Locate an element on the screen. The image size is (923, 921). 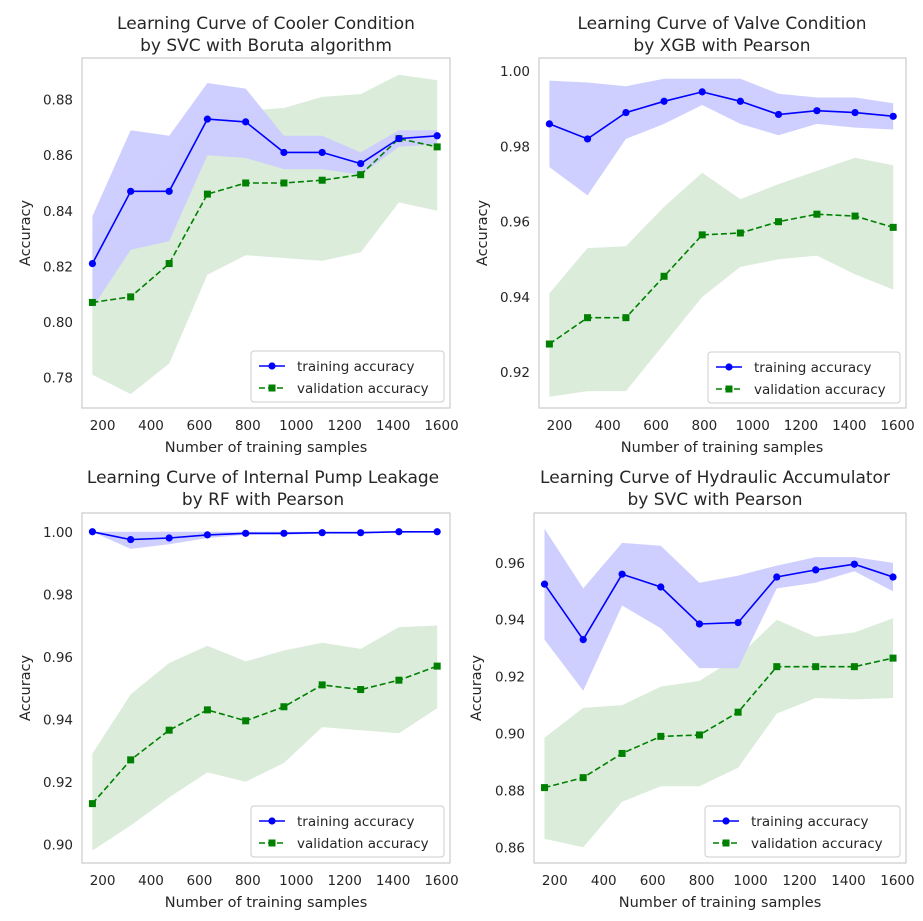
panel-2-validation-confidence-band is located at coordinates (721, 277).